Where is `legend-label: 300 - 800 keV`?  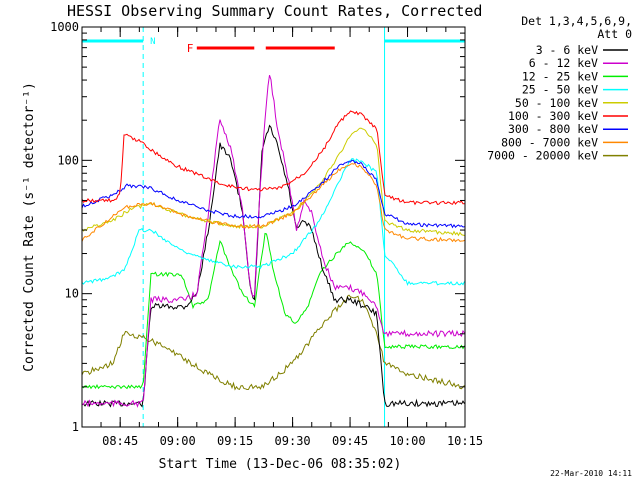
legend-label: 300 - 800 keV is located at coordinates (553, 129).